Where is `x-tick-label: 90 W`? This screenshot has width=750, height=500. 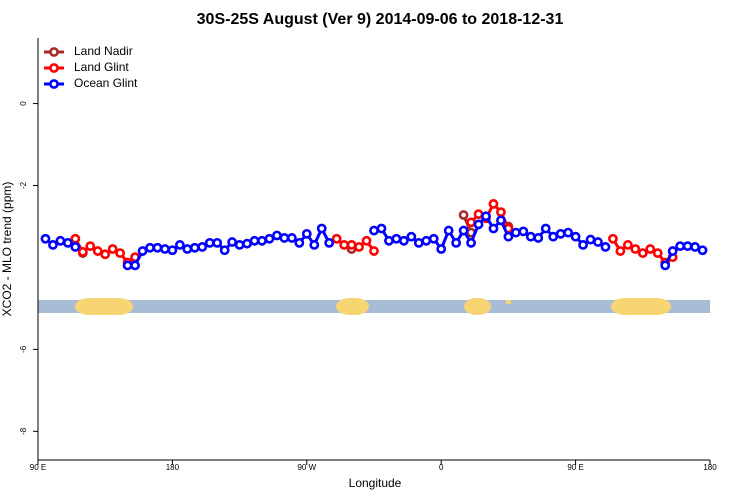
x-tick-label: 90 W is located at coordinates (306, 467).